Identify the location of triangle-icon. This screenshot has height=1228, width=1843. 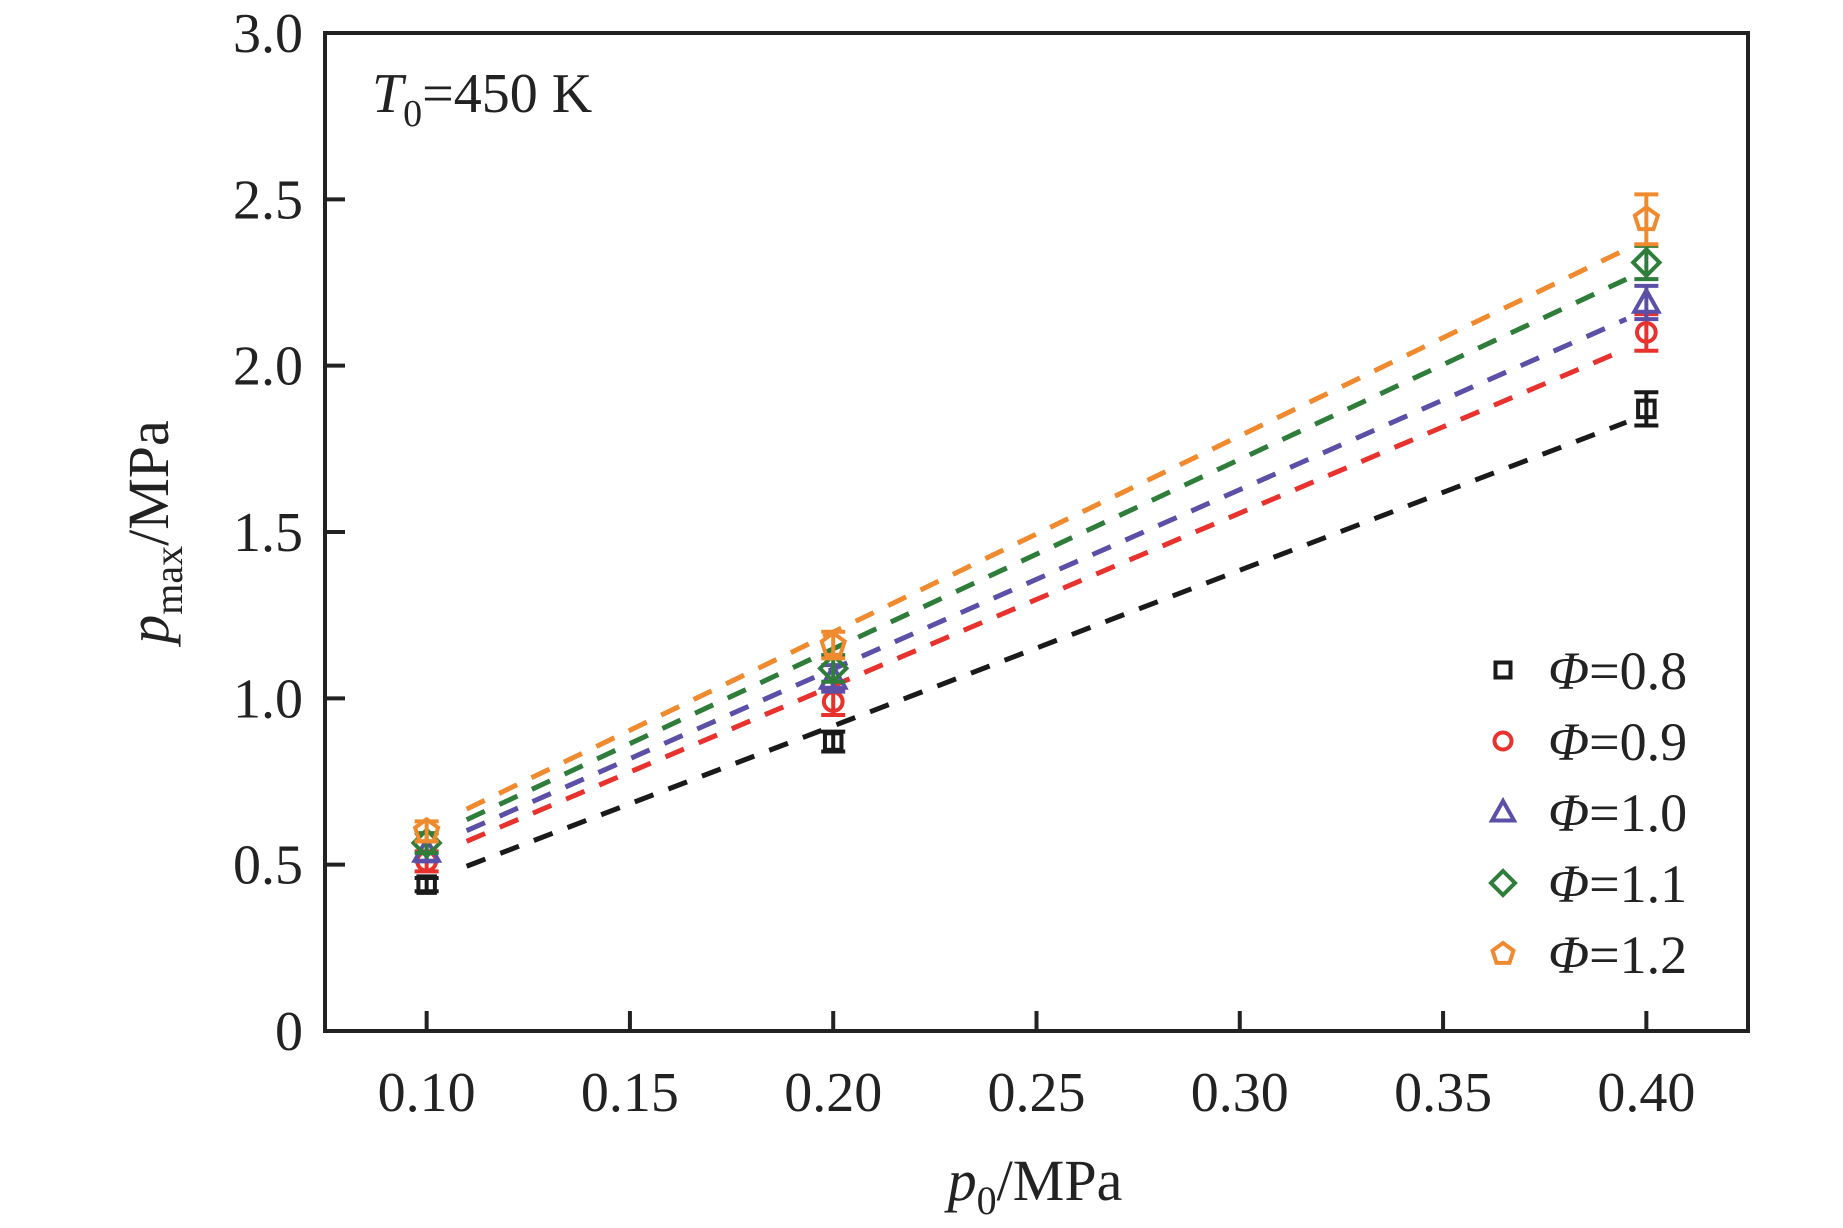
(1503, 809).